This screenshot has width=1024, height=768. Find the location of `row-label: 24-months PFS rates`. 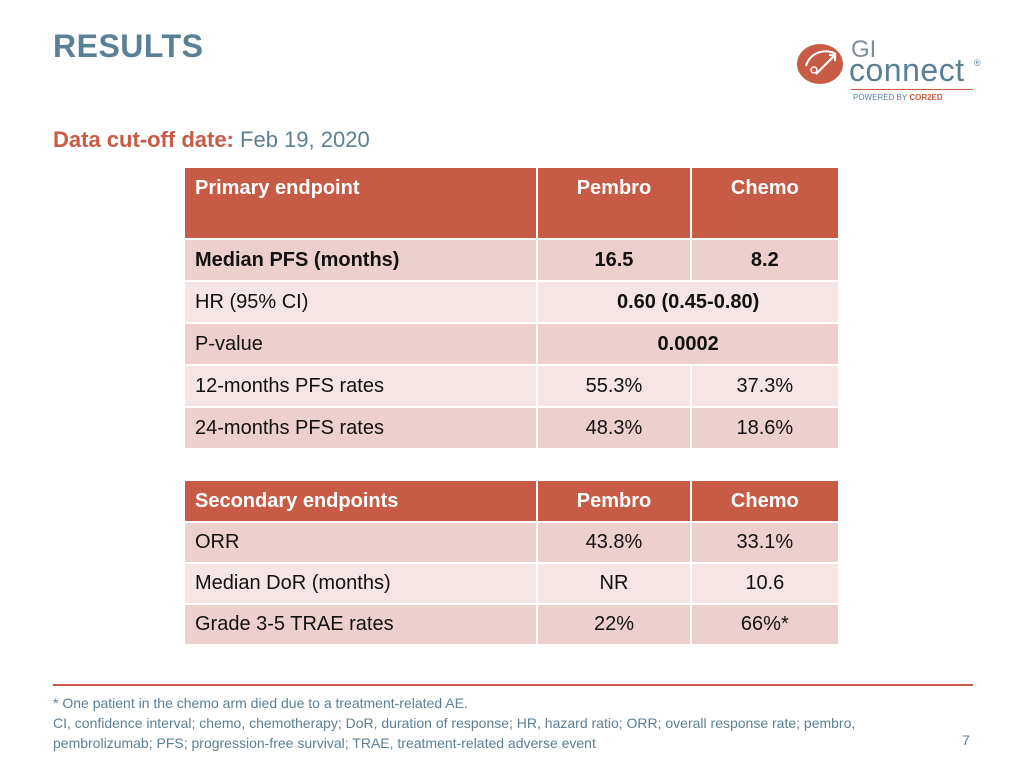

row-label: 24-months PFS rates is located at coordinates (361, 428).